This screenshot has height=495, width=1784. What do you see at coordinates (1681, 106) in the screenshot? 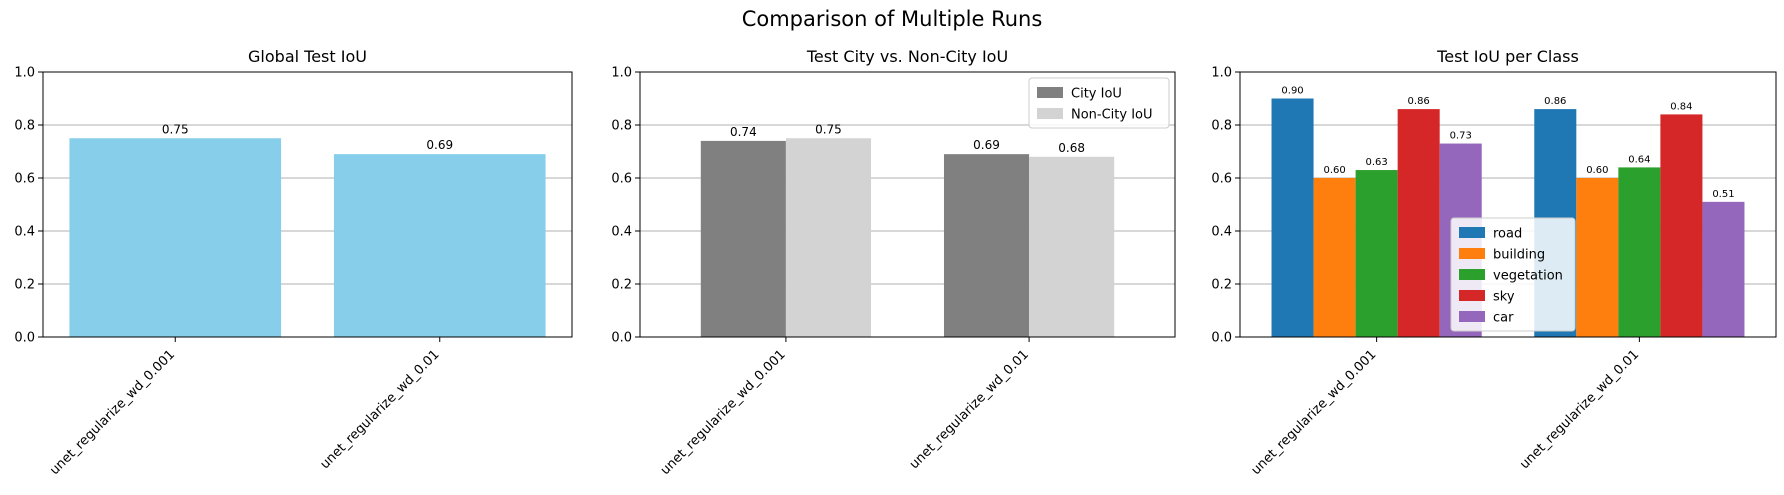
I see `bar-value-label: 0.84` at bounding box center [1681, 106].